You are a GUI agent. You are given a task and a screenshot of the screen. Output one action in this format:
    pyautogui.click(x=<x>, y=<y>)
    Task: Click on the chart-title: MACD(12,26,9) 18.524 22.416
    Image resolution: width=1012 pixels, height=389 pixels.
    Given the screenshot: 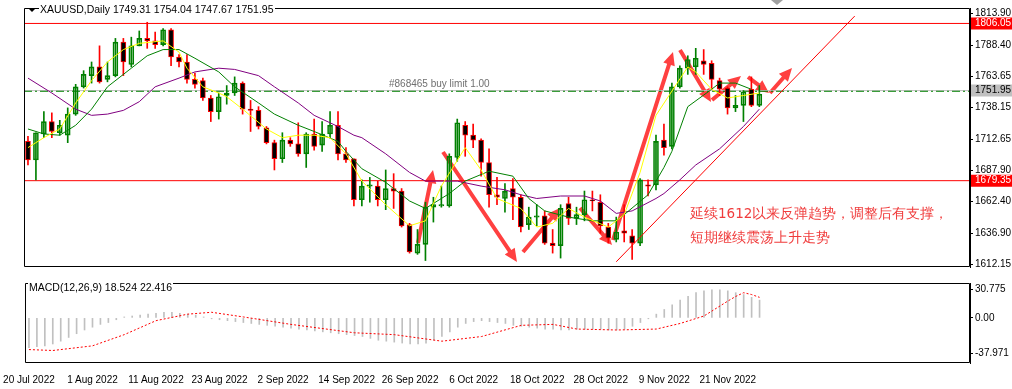 What is the action you would take?
    pyautogui.click(x=101, y=287)
    